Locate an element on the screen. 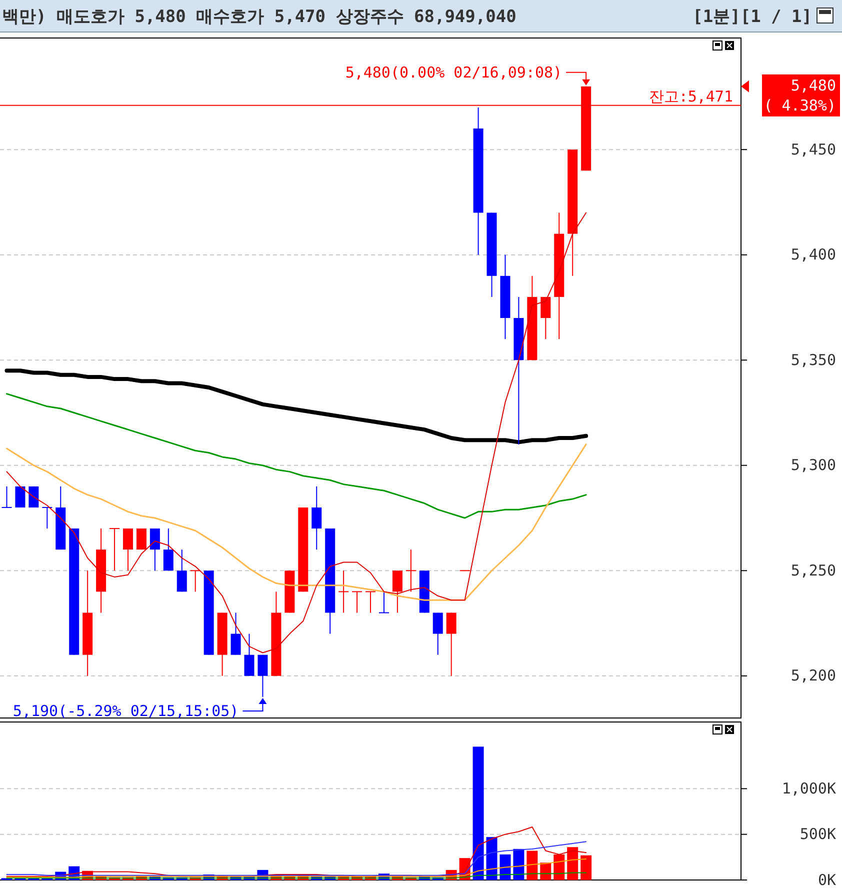  y-tick-label: 5,300 is located at coordinates (813, 465).